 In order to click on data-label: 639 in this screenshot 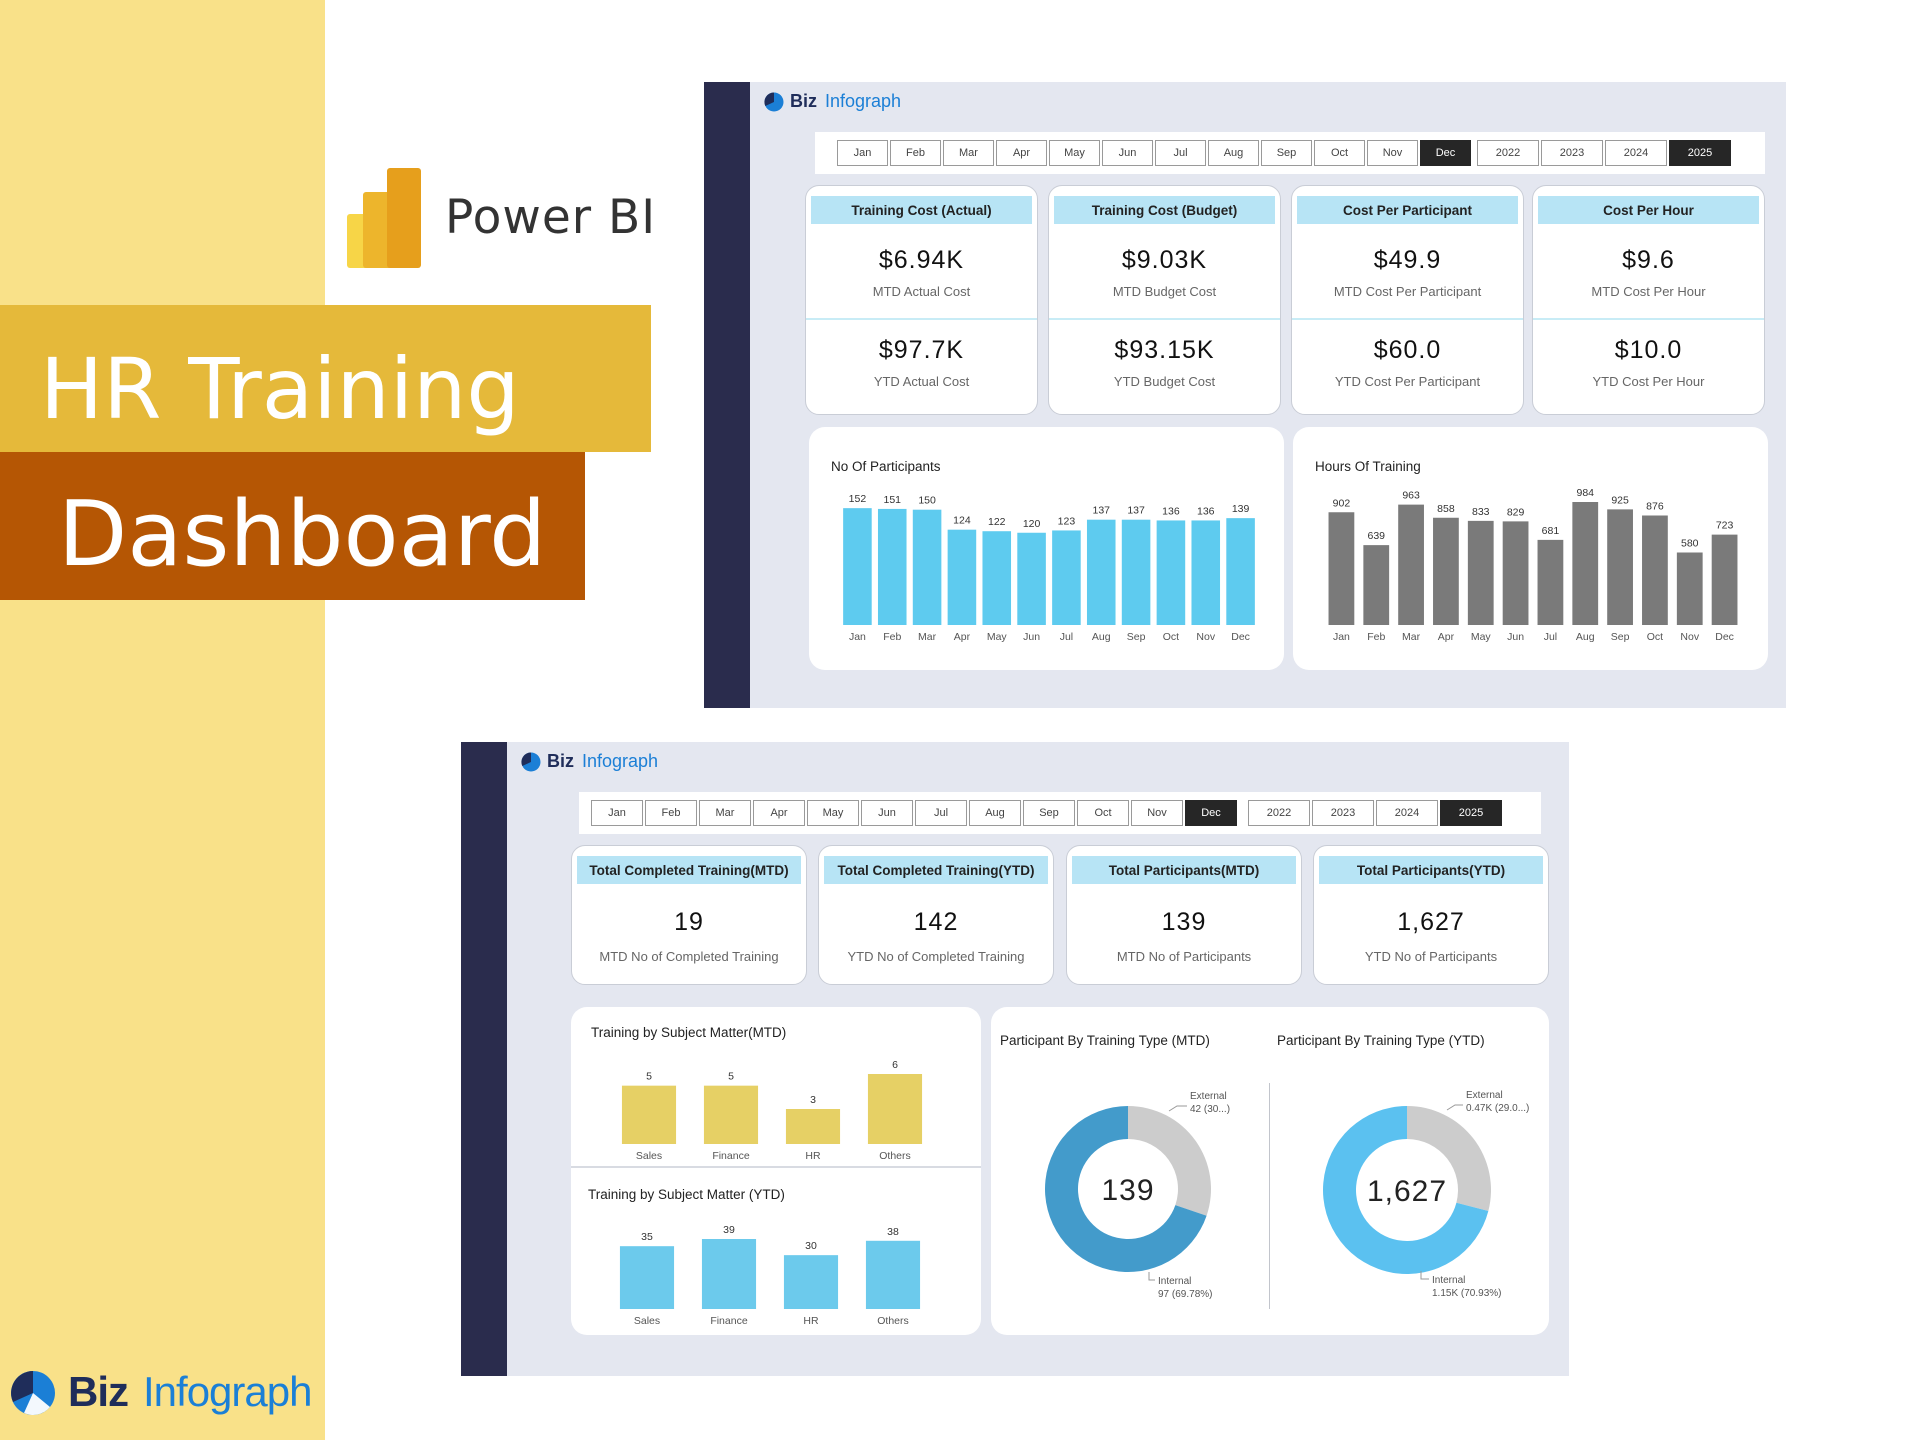, I will do `click(1376, 536)`.